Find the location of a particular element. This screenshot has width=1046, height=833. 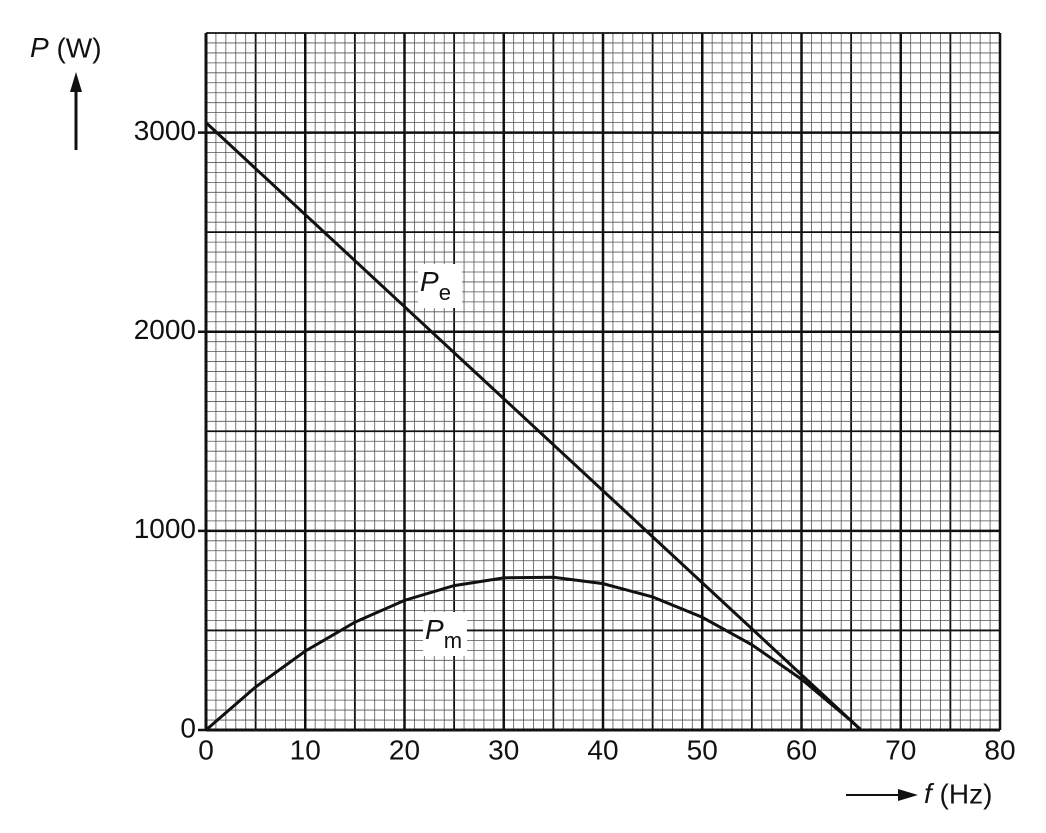

y-tick-label: 1000 is located at coordinates (165, 528).